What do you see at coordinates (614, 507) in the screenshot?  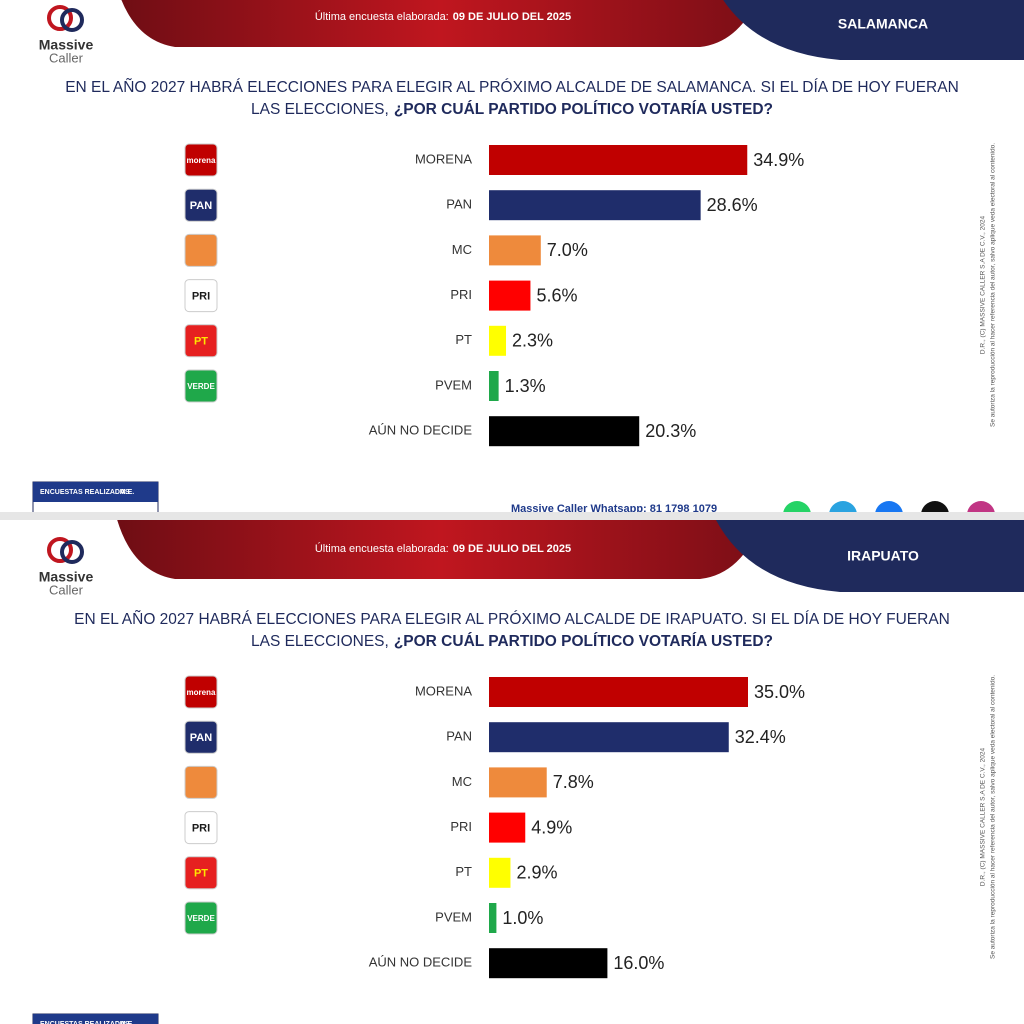 I see `whatsapp: Massive Caller Whatsapp: 81 1798 1079` at bounding box center [614, 507].